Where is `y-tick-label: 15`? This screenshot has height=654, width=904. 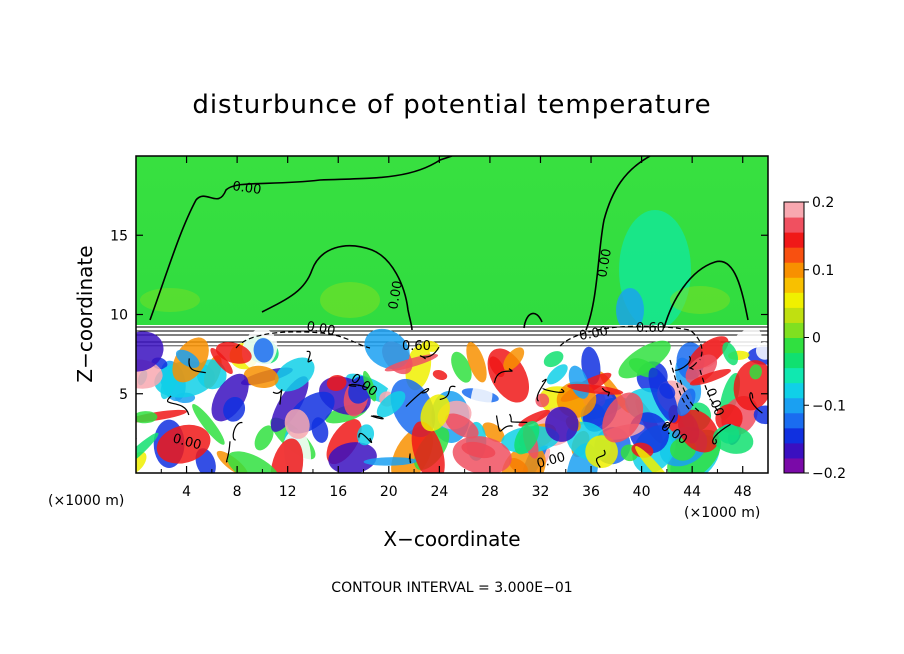
y-tick-label: 15 is located at coordinates (119, 236).